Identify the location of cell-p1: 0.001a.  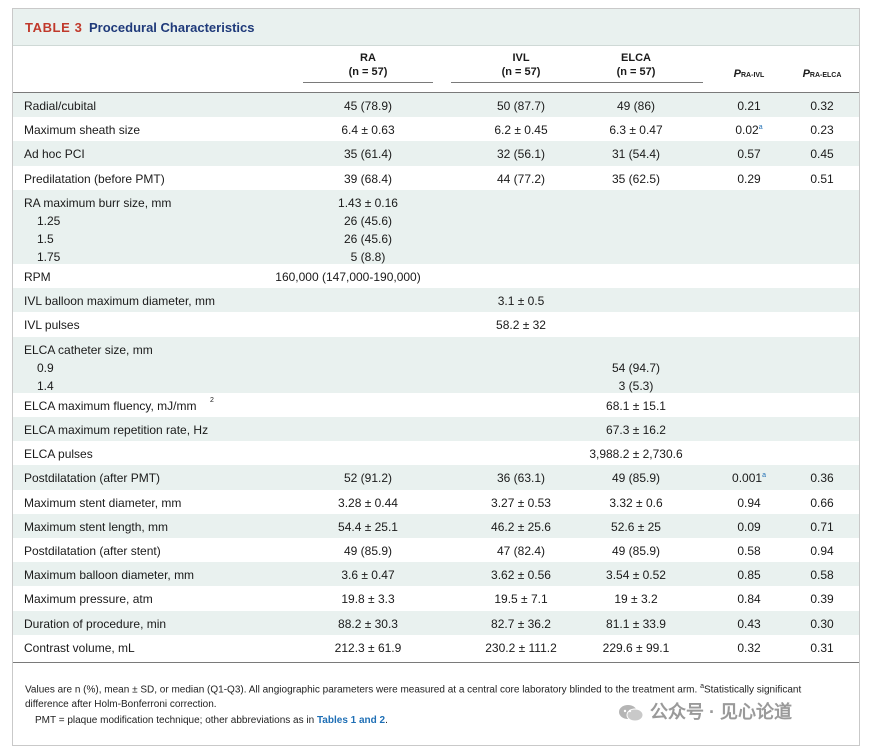
(749, 478).